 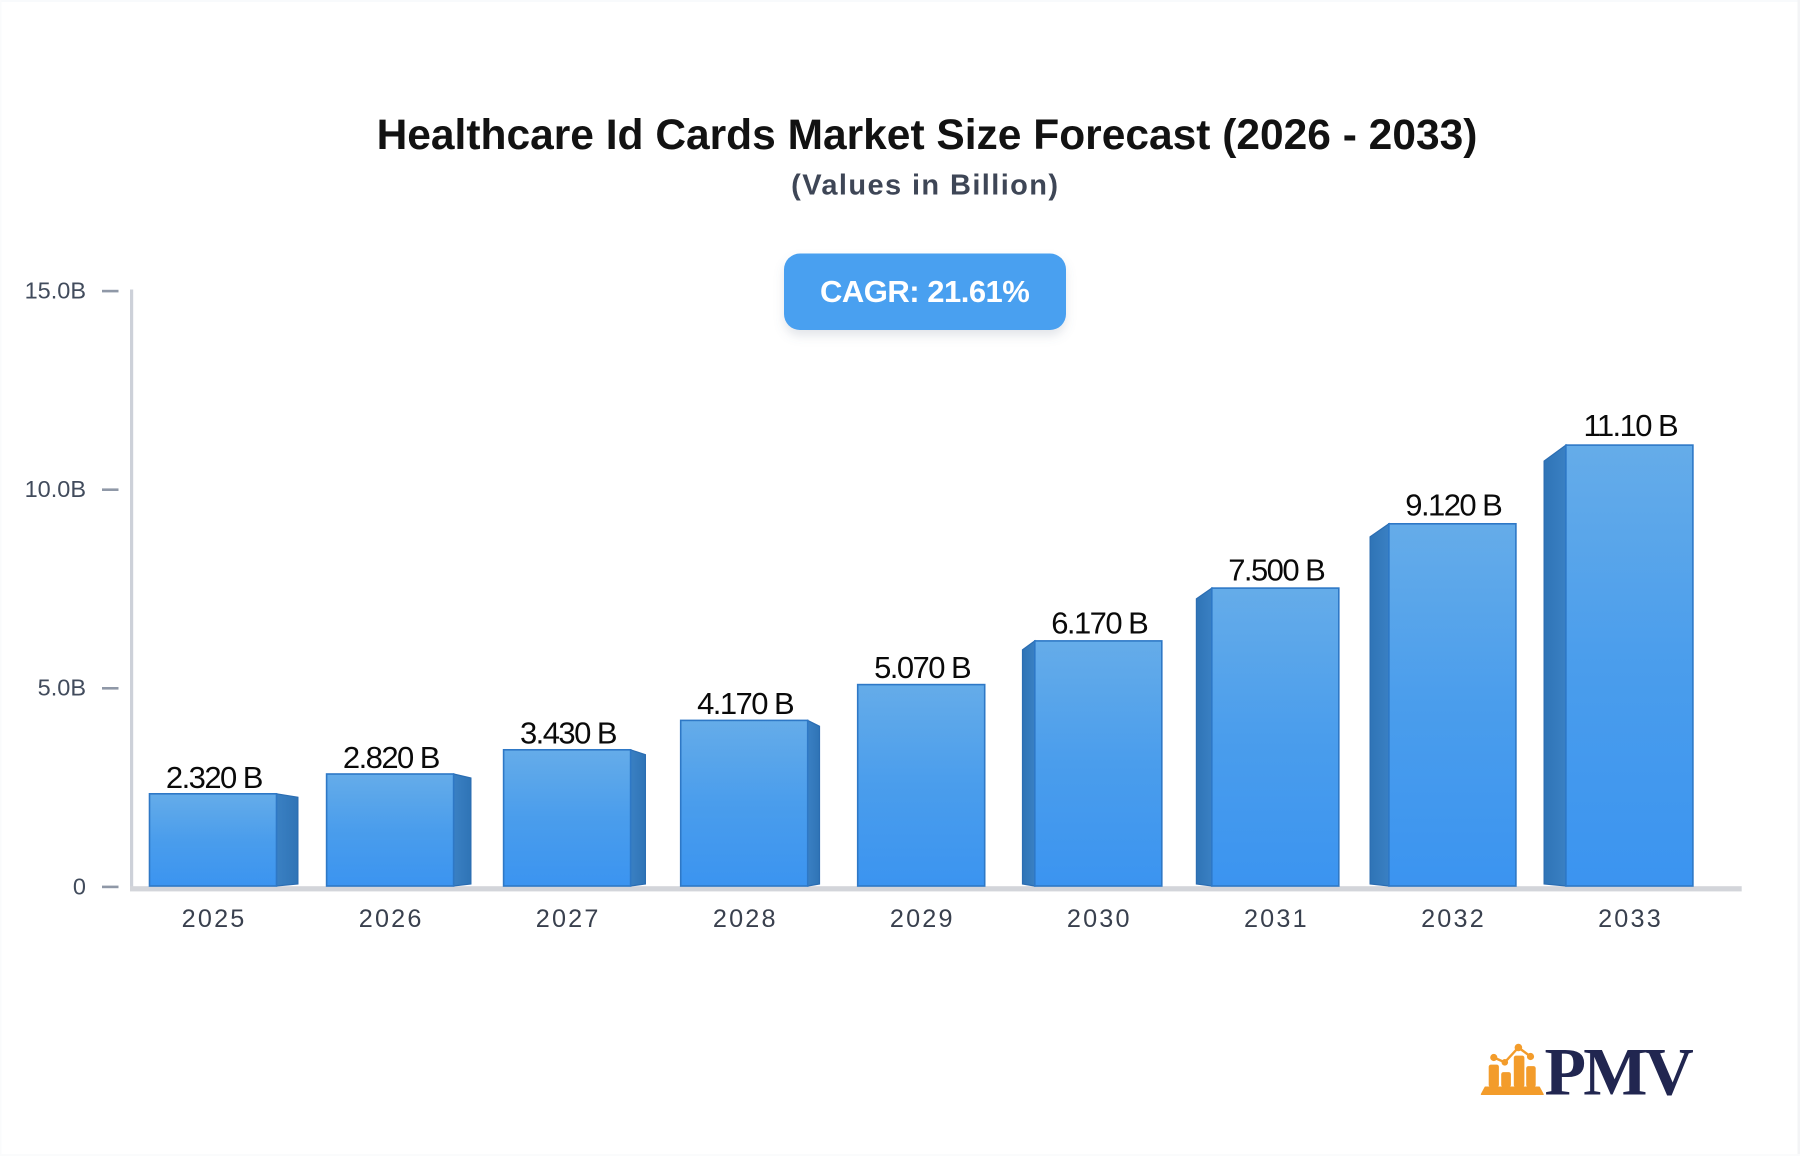 I want to click on svg-text: 2028, so click(x=745, y=919).